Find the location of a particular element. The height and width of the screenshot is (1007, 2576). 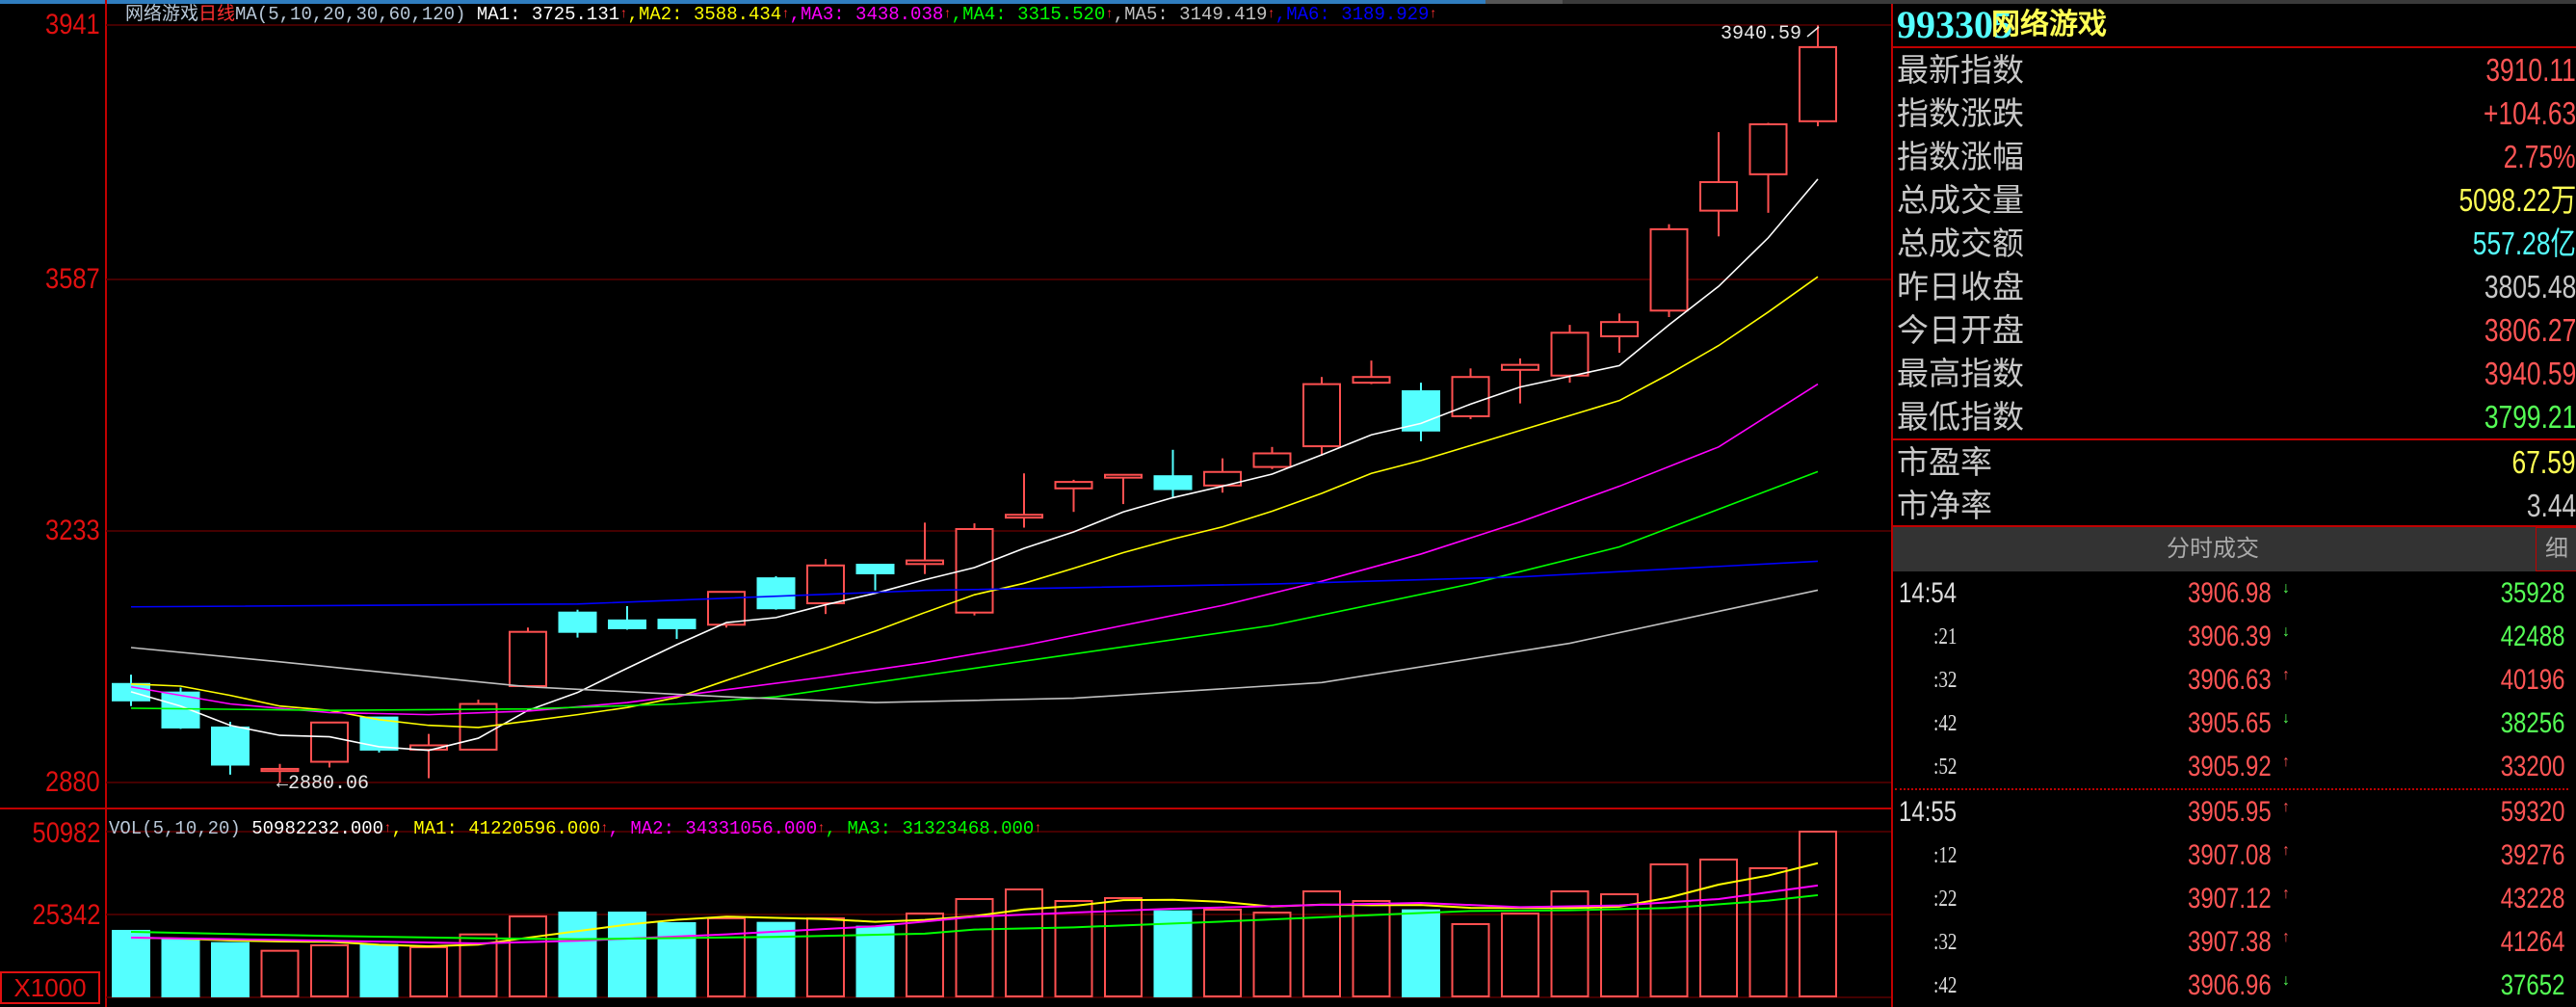

ma-definition: MA(5,10,20,30,60,120) is located at coordinates (351, 14).